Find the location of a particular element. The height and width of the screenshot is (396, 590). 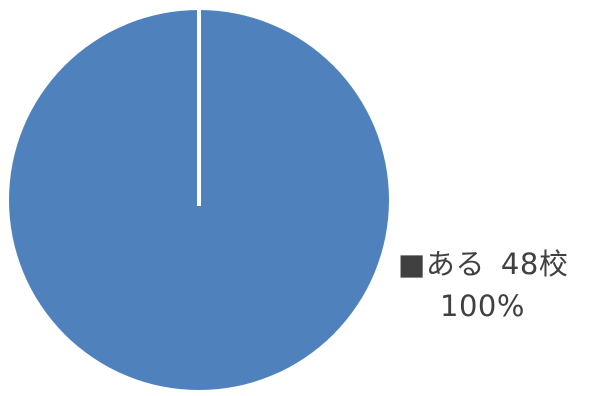

slice-value-text: 48校 is located at coordinates (534, 264).